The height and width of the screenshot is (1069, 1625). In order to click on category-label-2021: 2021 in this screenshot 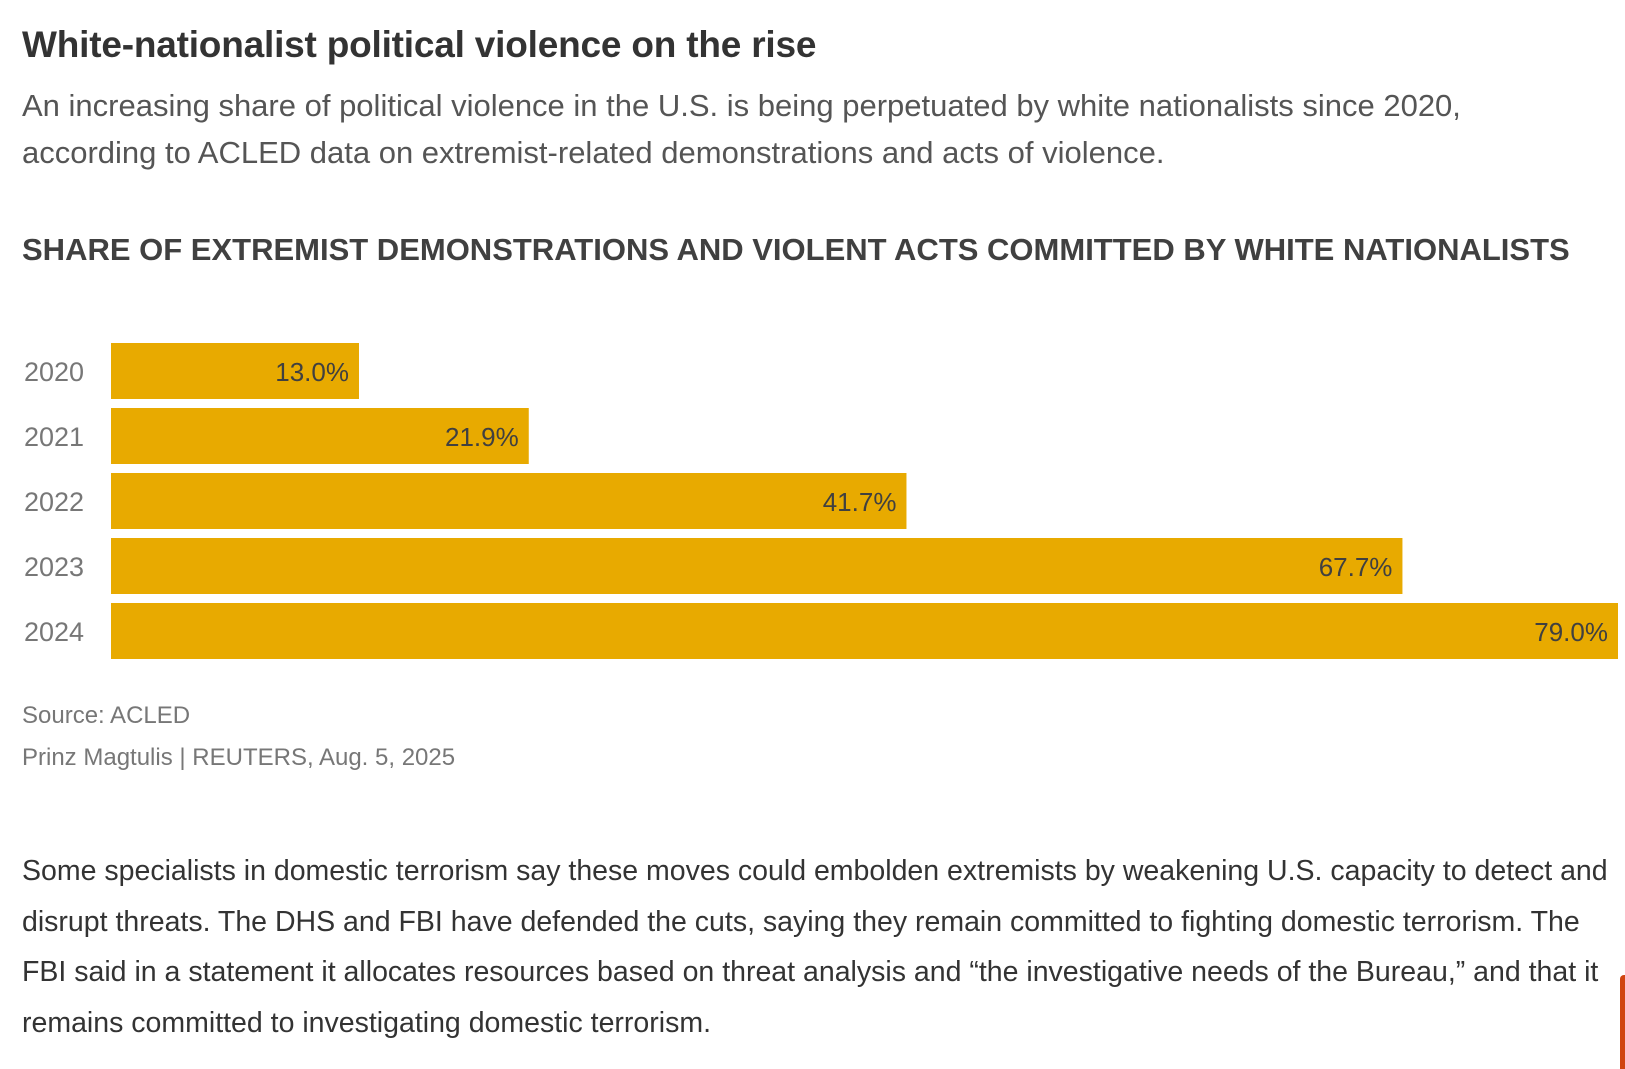, I will do `click(54, 437)`.